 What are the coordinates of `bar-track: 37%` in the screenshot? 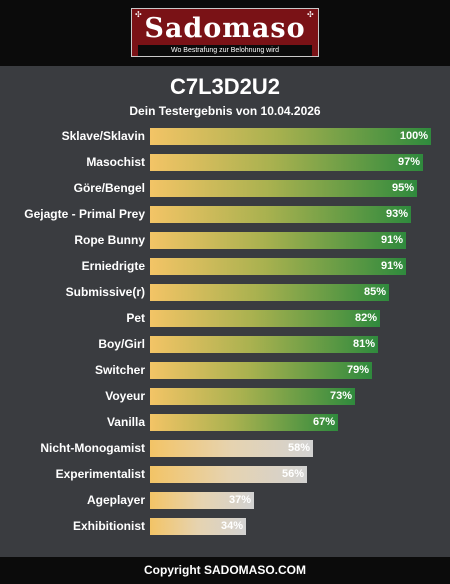 It's located at (290, 500).